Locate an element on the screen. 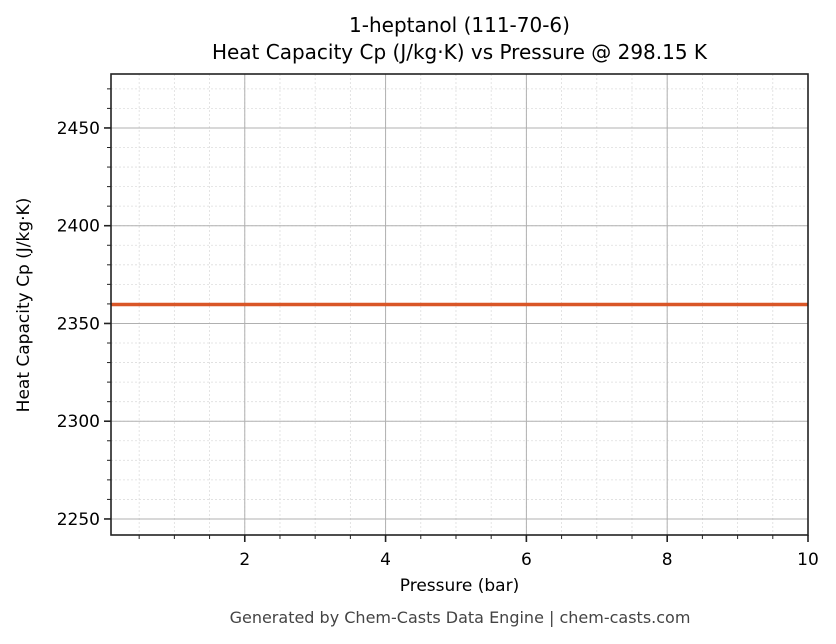 The width and height of the screenshot is (836, 644). x-axis-label: Pressure (bar) is located at coordinates (459, 586).